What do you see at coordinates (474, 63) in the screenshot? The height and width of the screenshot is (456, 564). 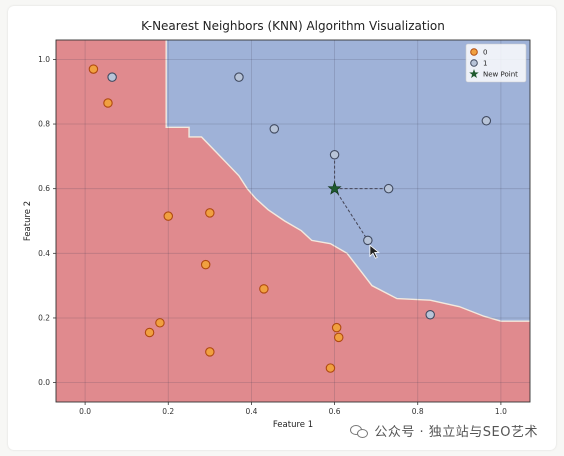 I see `legend-item-class-1-marker` at bounding box center [474, 63].